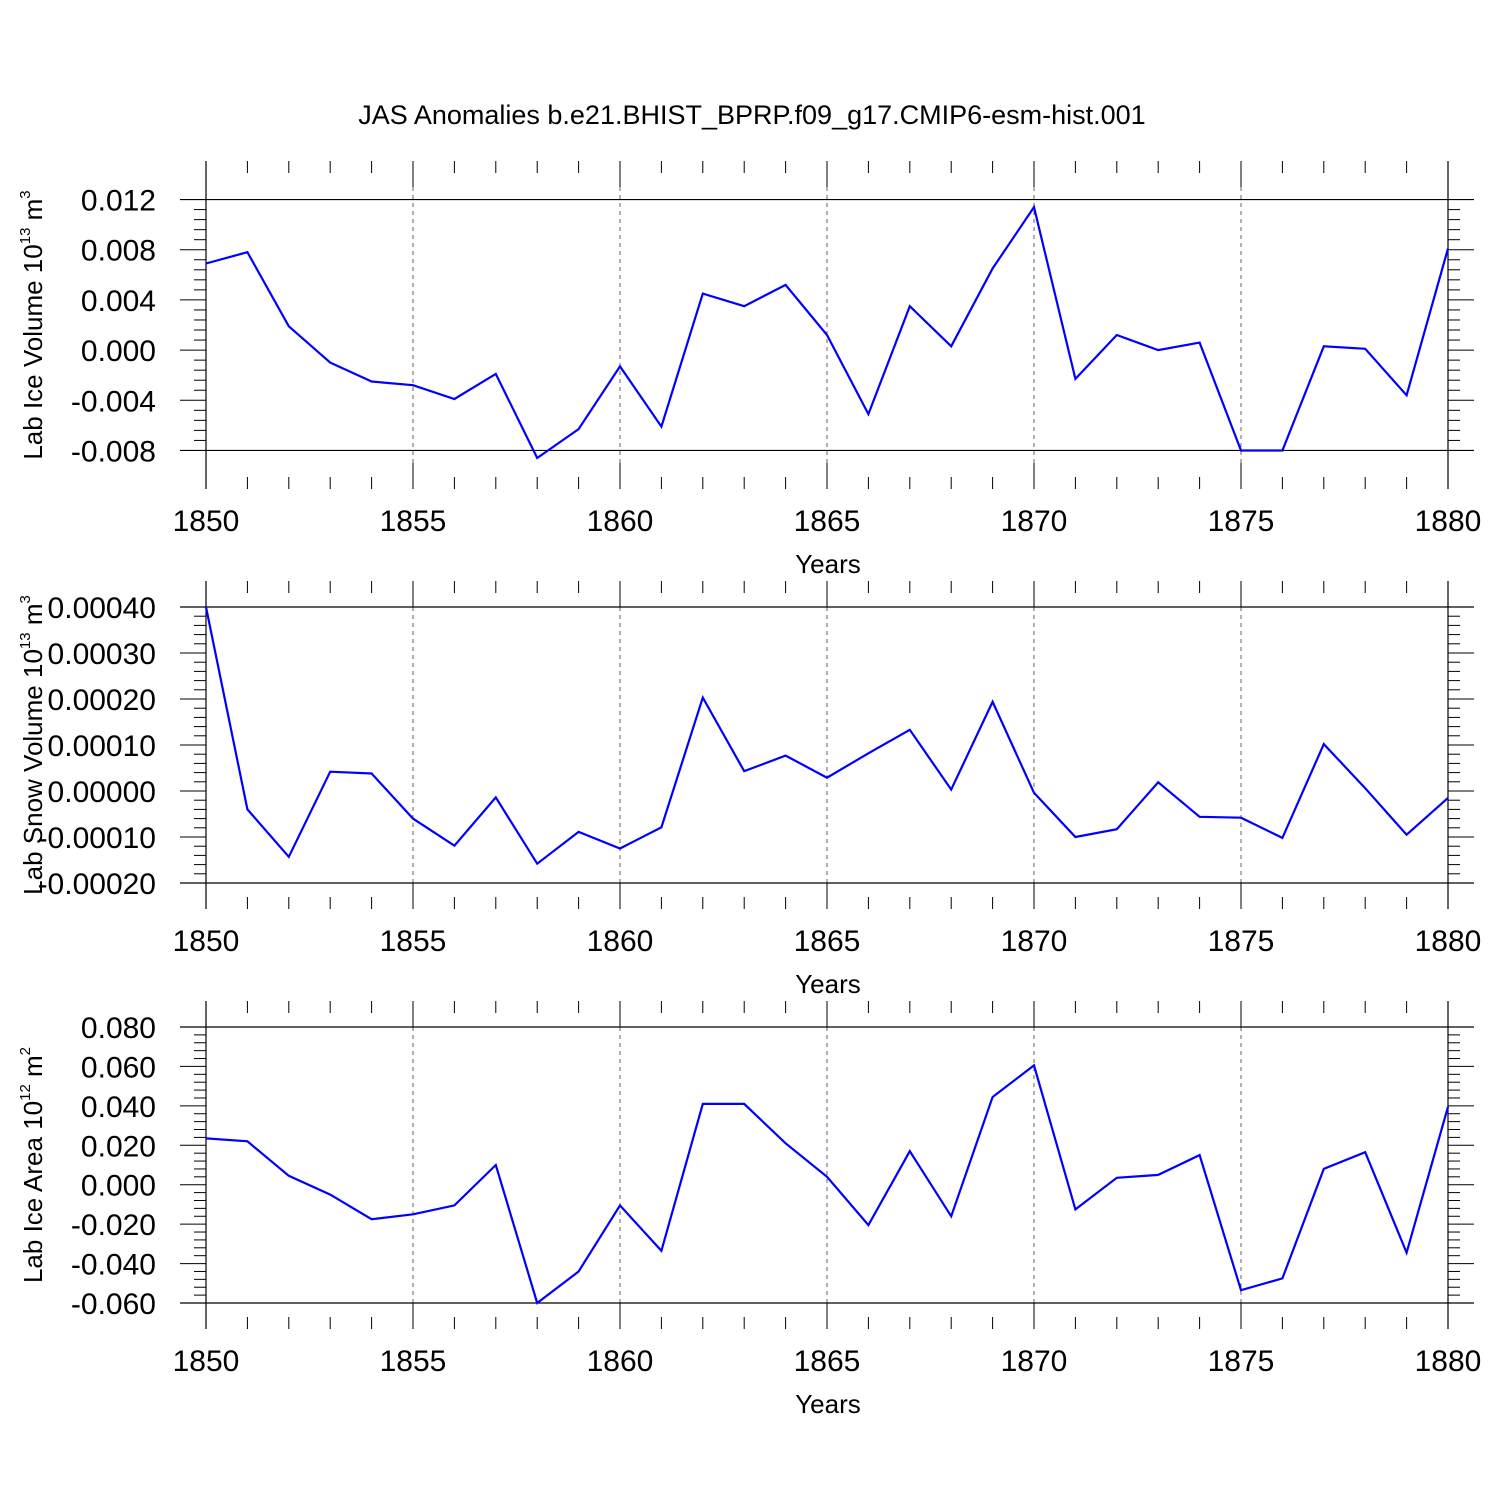 This screenshot has height=1500, width=1500. What do you see at coordinates (118, 1146) in the screenshot?
I see `y-tick-label: 0.020` at bounding box center [118, 1146].